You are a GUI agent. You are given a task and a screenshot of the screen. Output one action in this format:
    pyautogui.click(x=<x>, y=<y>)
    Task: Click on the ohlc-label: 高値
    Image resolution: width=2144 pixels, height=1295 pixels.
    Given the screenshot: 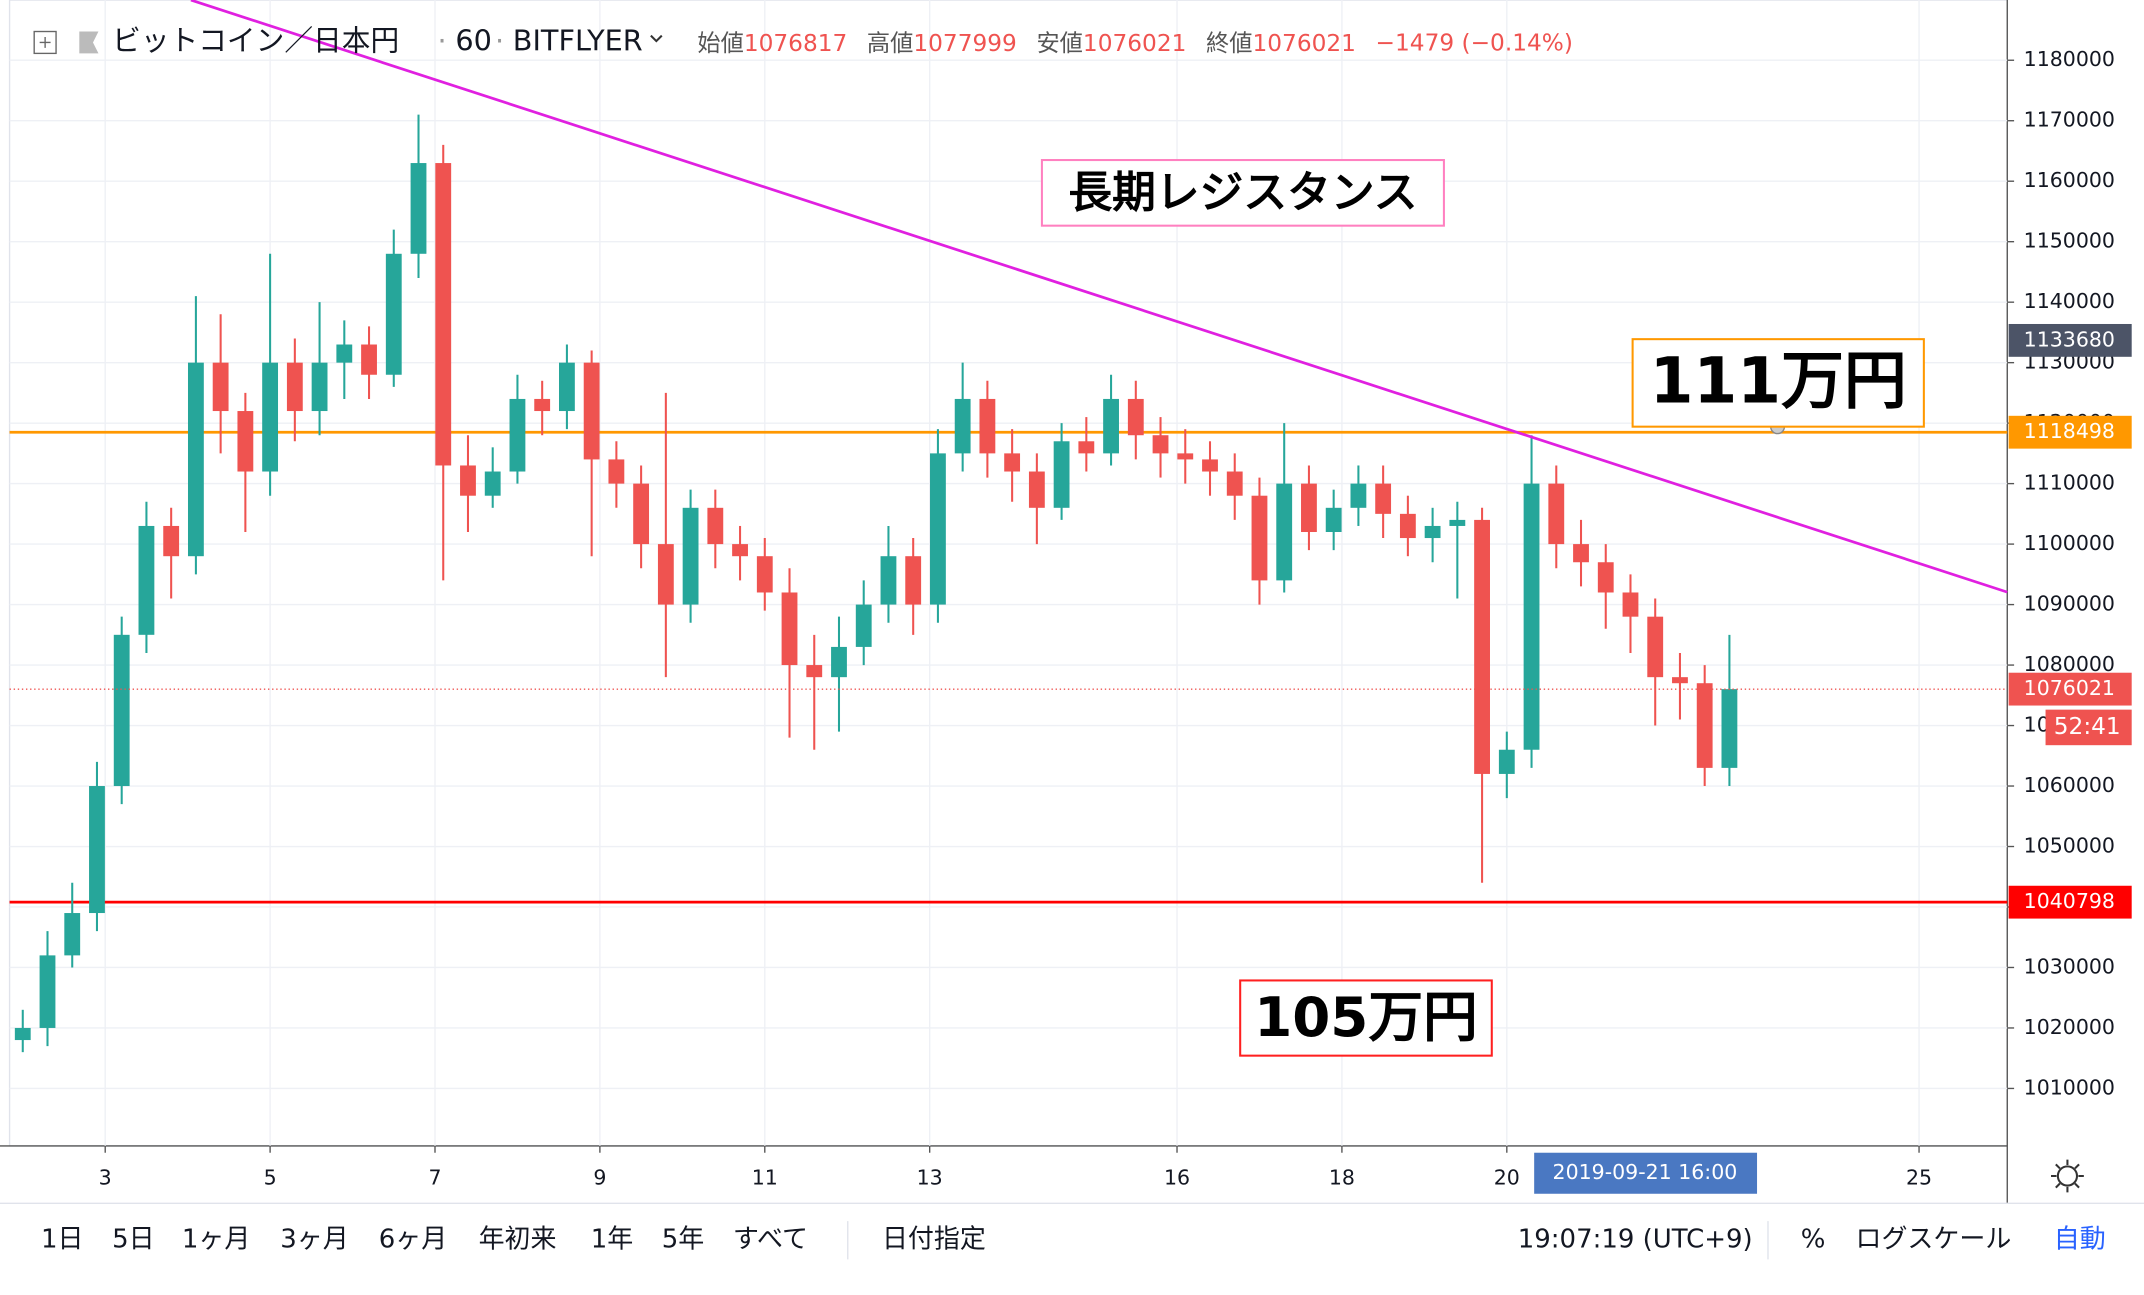 What is the action you would take?
    pyautogui.click(x=890, y=42)
    